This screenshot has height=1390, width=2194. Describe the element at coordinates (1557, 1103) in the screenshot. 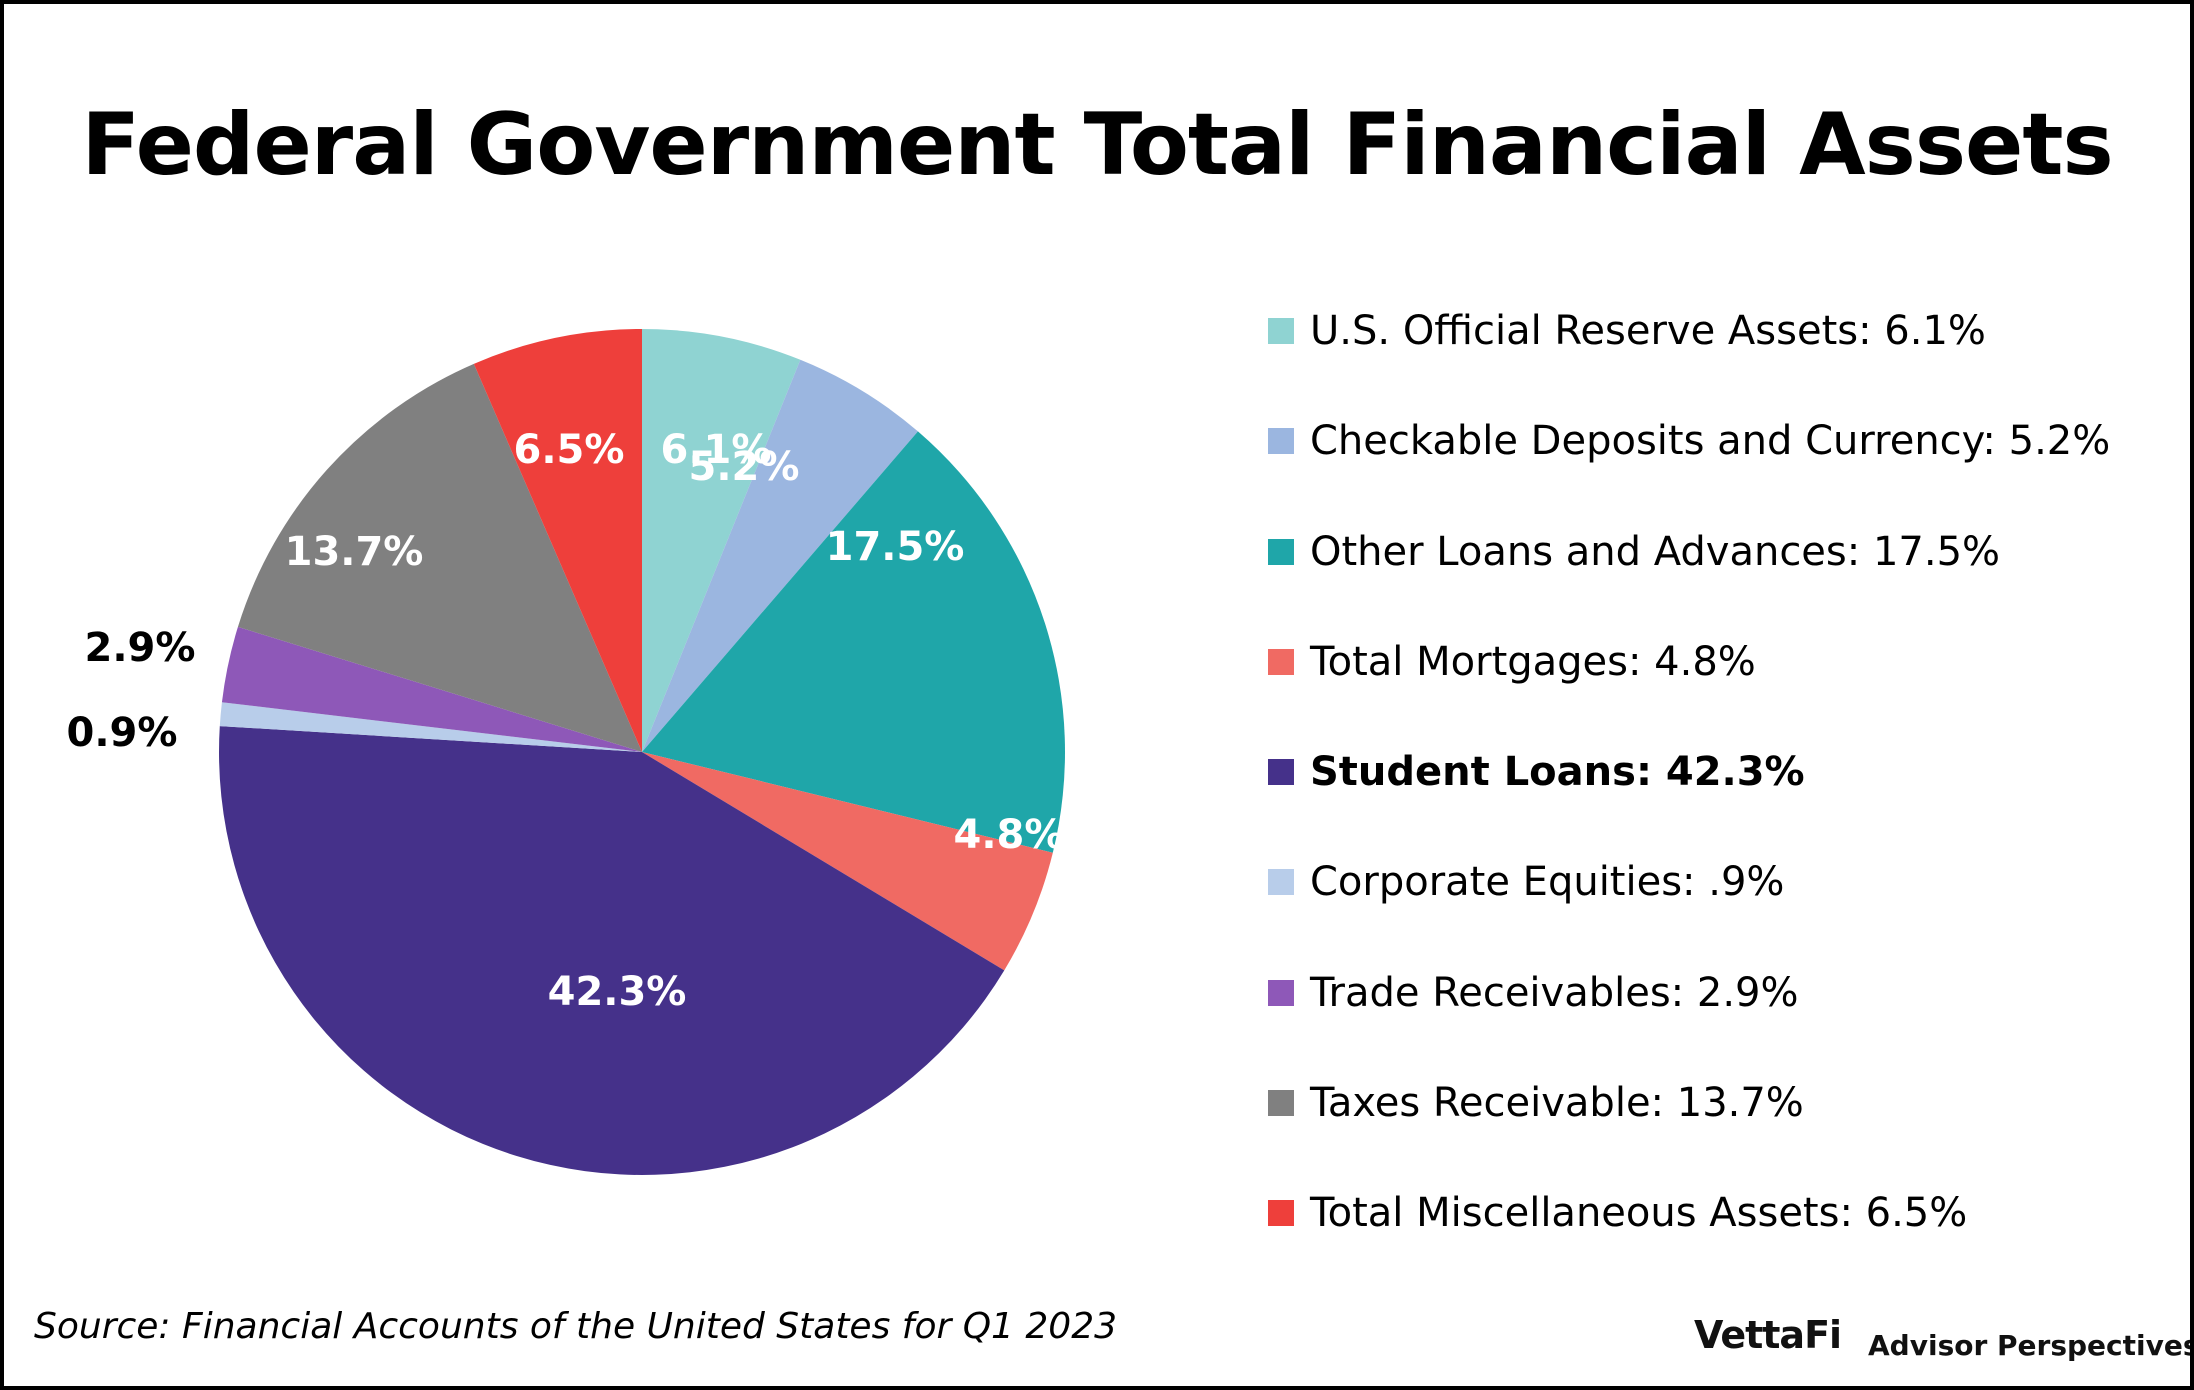

I see `legend-label-taxes-receivable: Taxes Receivable: 13.7%` at that location.